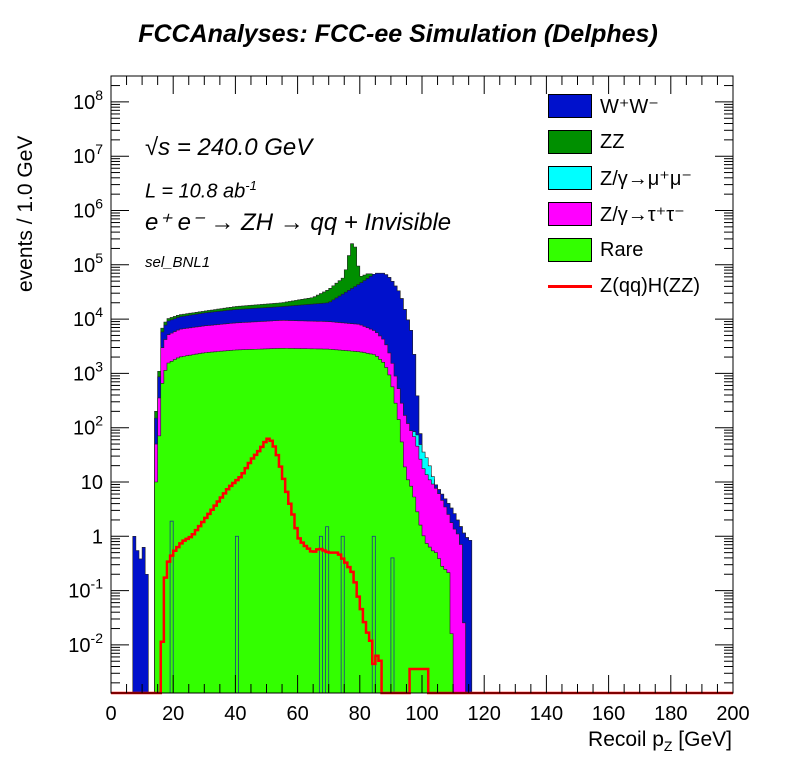 This screenshot has height=772, width=796. What do you see at coordinates (650, 285) in the screenshot?
I see `legend-label: Z(qq)H(ZZ)` at bounding box center [650, 285].